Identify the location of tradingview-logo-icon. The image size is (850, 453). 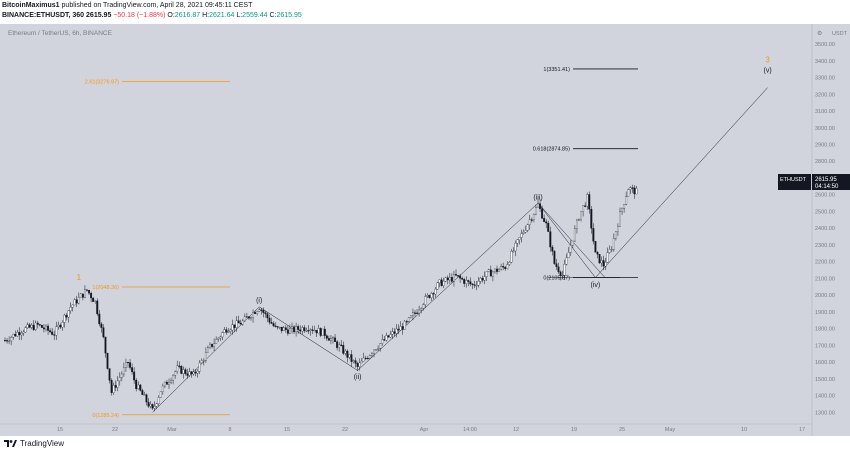
(10, 443).